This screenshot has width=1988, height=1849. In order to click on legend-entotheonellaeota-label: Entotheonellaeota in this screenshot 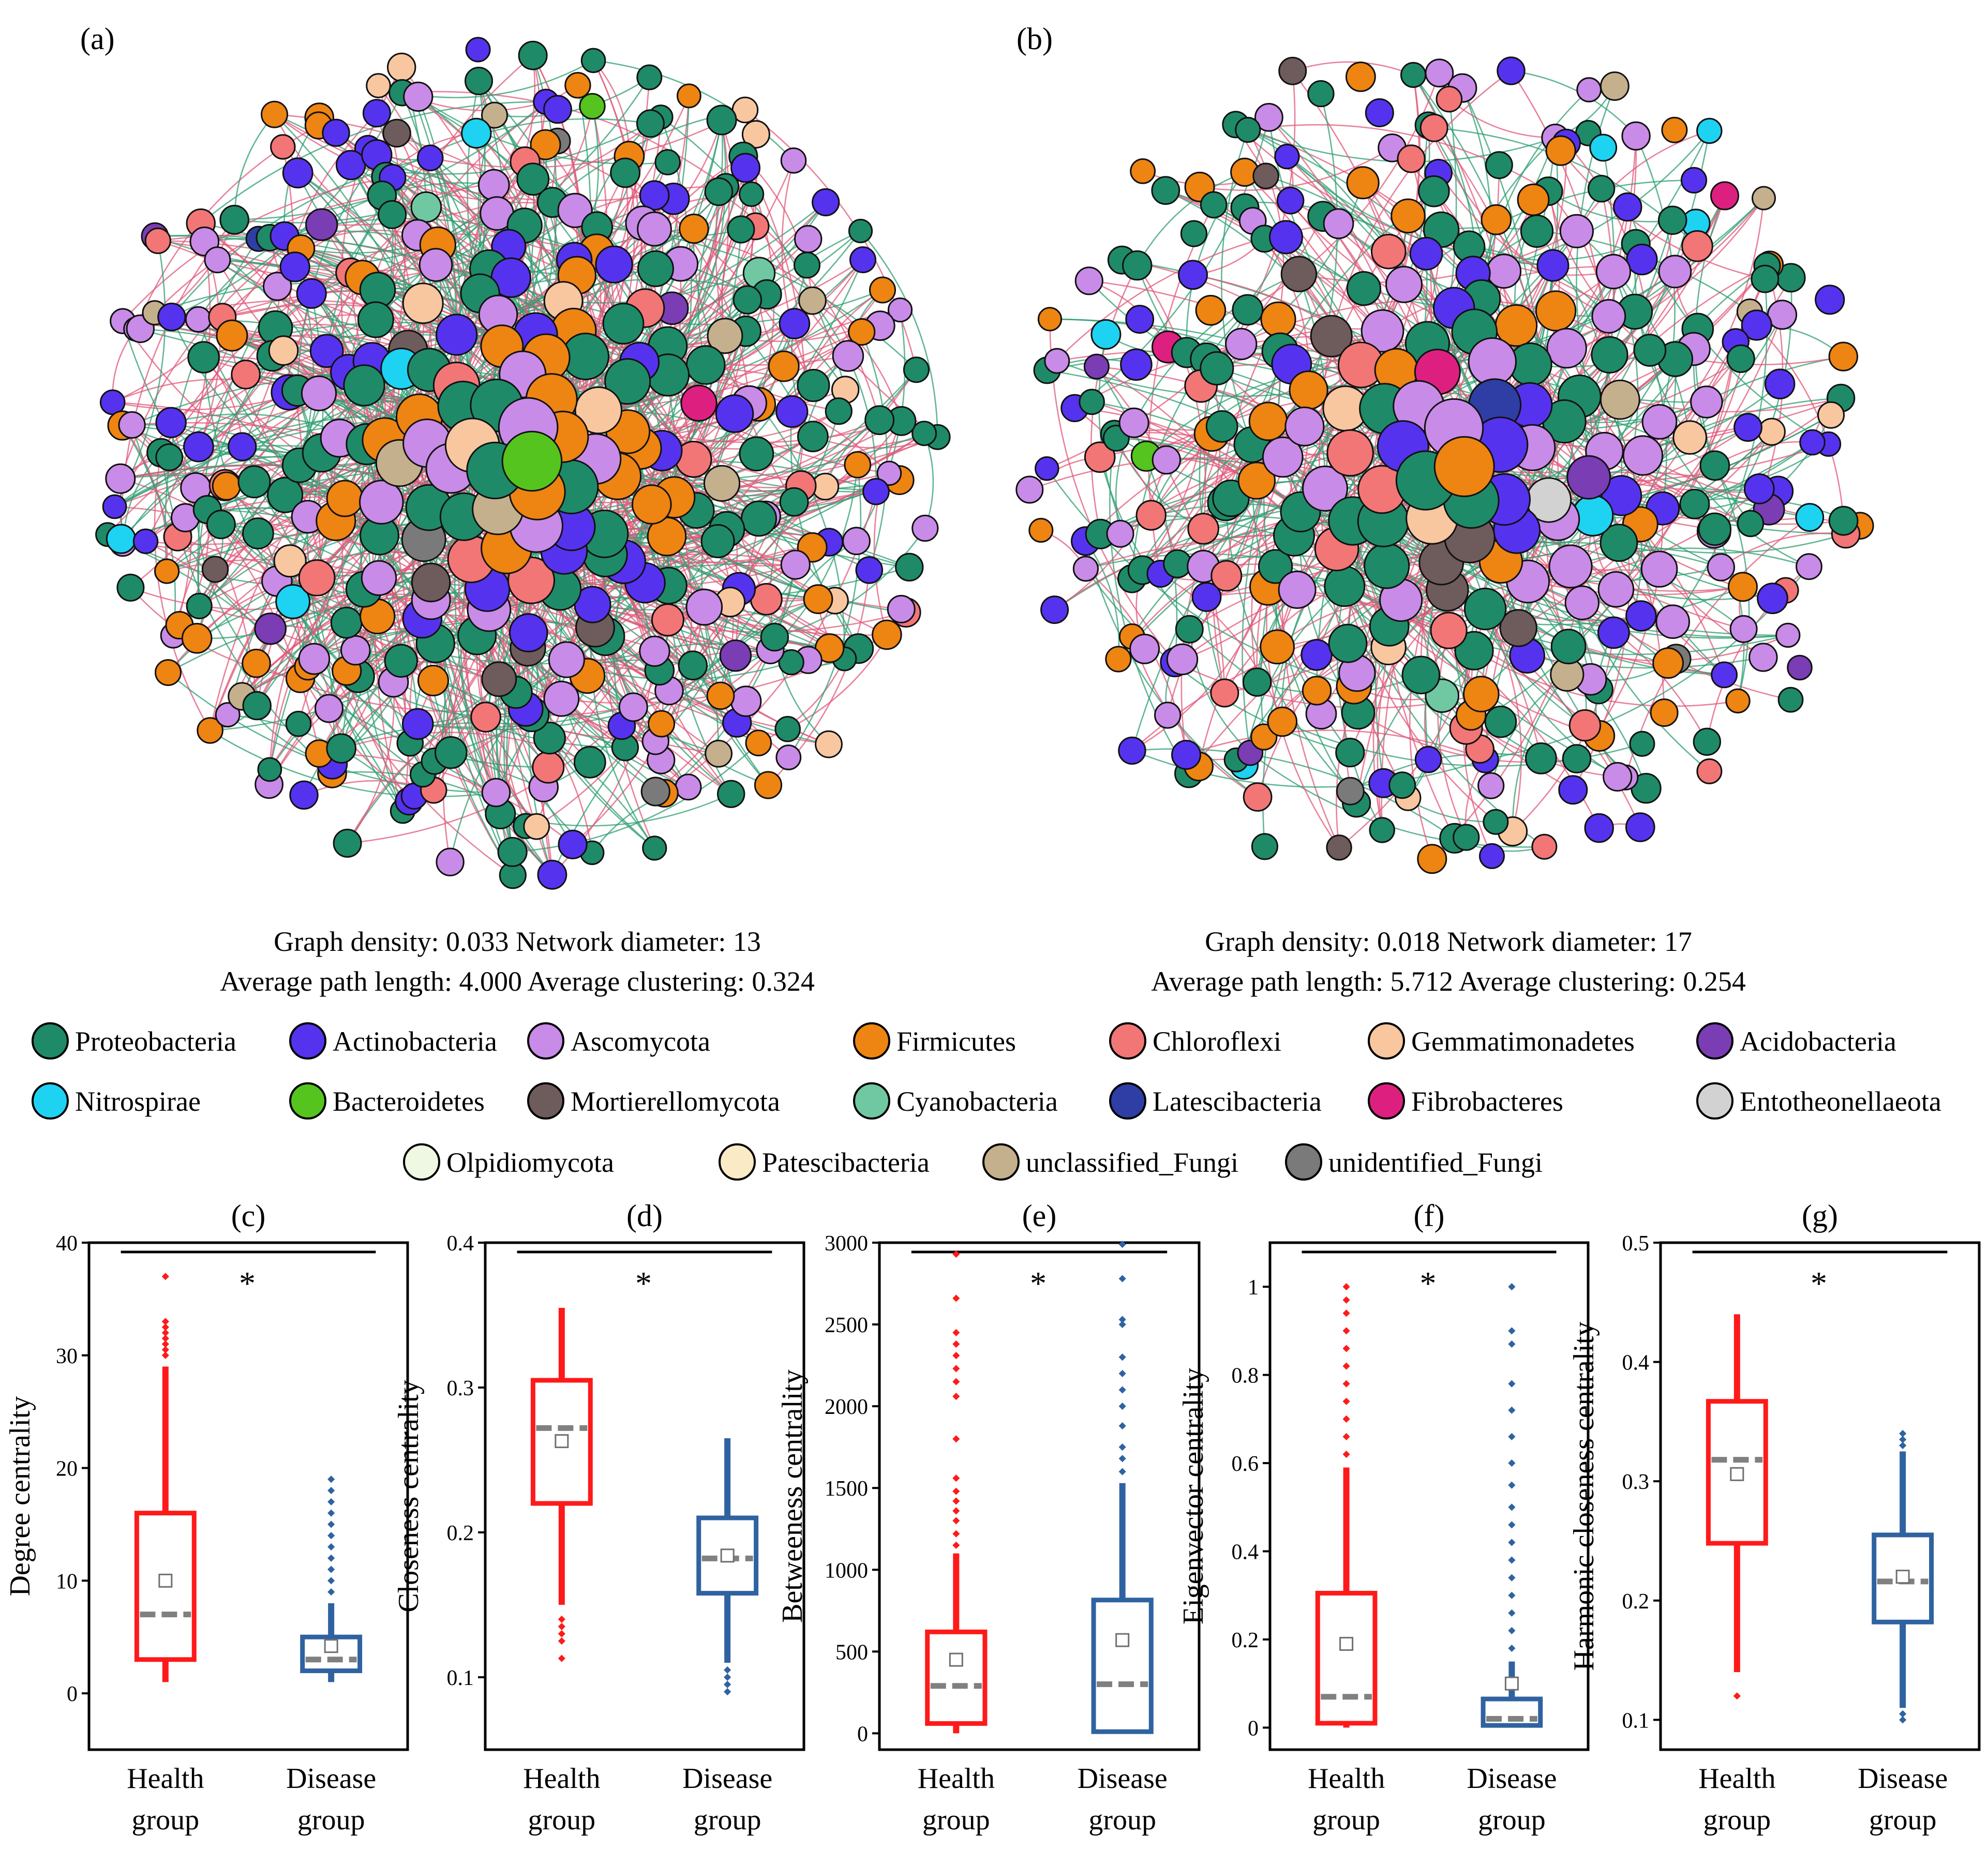, I will do `click(1840, 1101)`.